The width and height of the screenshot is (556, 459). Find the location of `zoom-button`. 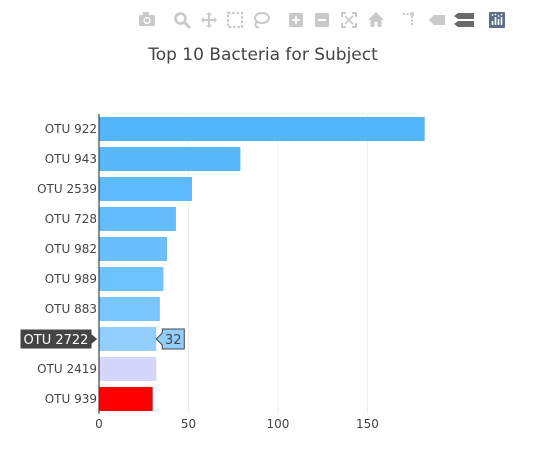

zoom-button is located at coordinates (182, 20).